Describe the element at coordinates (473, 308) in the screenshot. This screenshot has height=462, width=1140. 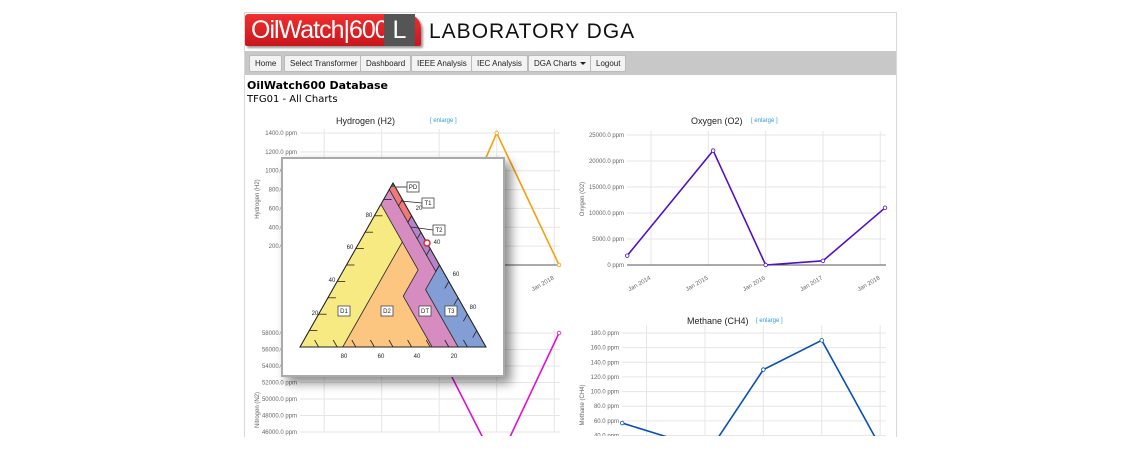
I see `right-axis-label: 80` at that location.